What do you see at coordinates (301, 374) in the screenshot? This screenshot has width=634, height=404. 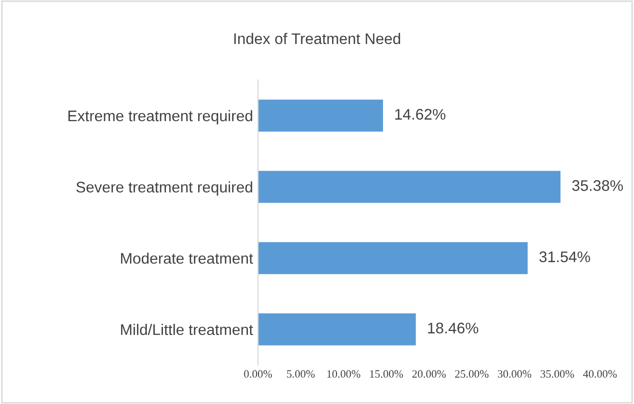 I see `x-tick-label: 5.00%` at bounding box center [301, 374].